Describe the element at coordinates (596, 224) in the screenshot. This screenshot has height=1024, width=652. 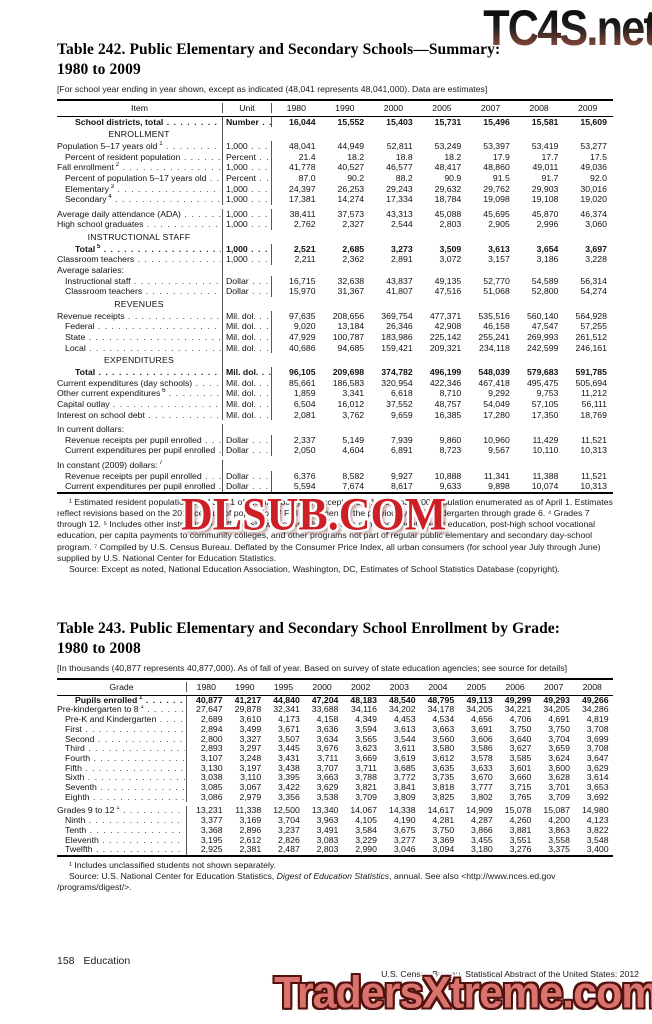
I see `value-cell: 3,060` at that location.